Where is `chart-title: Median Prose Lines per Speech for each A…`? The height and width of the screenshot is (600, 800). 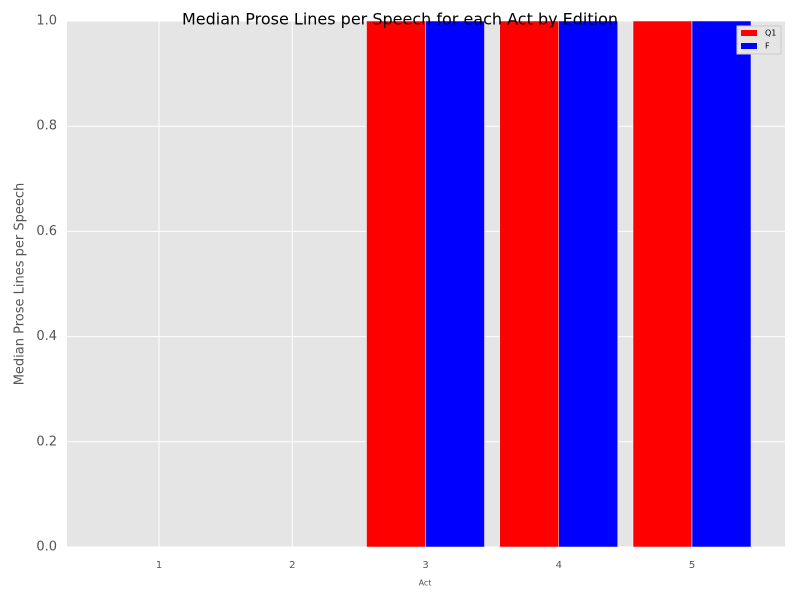
chart-title: Median Prose Lines per Speech for each A… is located at coordinates (400, 19).